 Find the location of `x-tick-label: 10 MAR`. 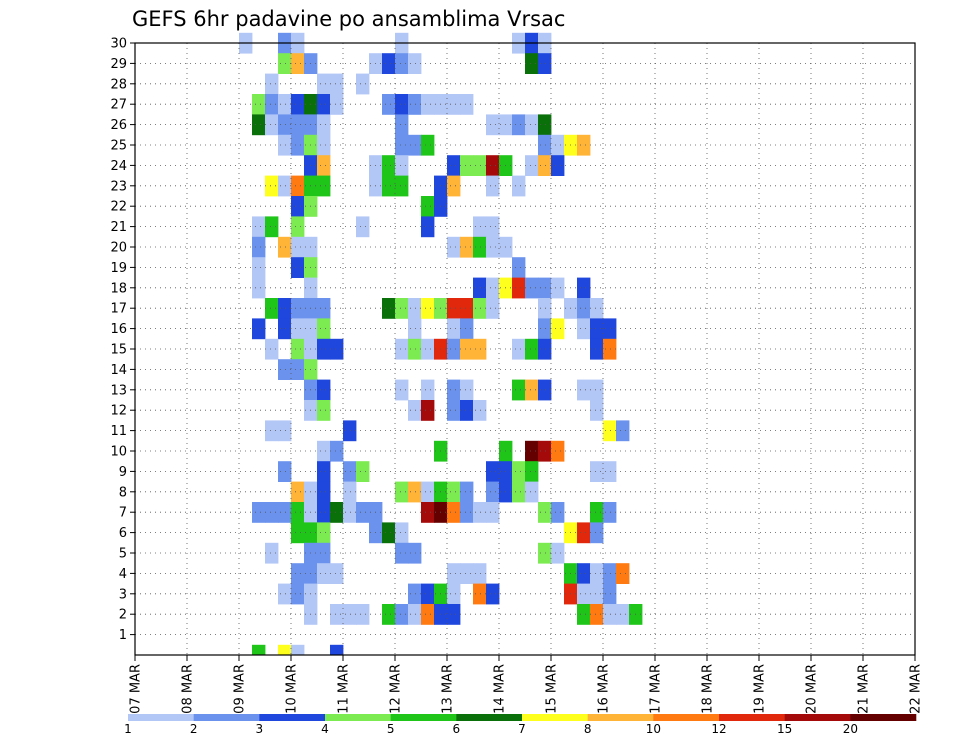

x-tick-label: 10 MAR is located at coordinates (292, 689).